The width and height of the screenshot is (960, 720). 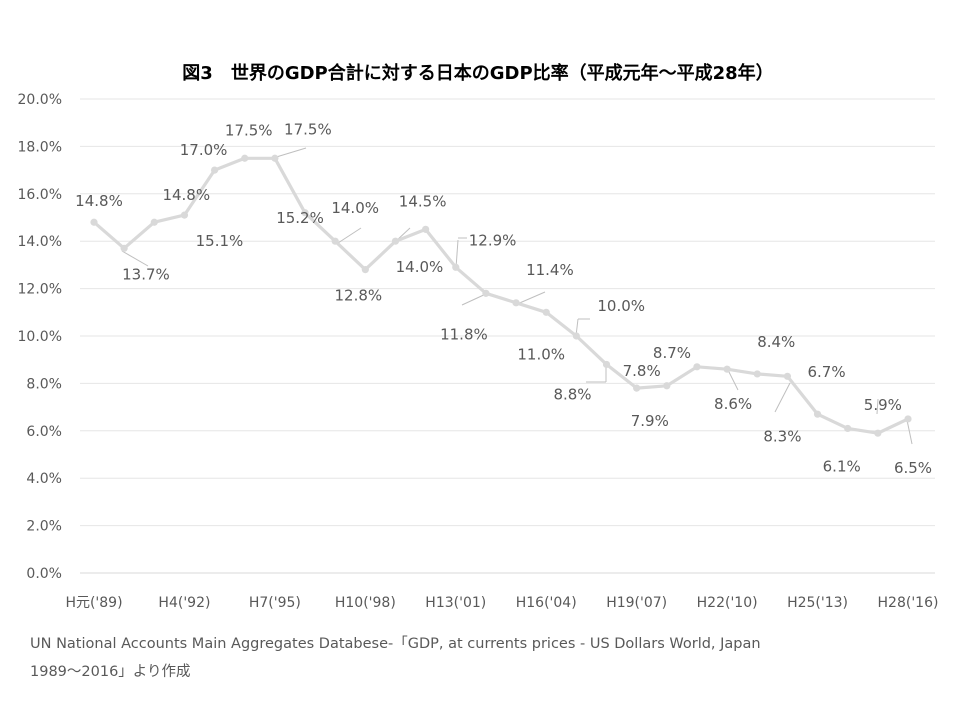 I want to click on x-tick-label: H16('04), so click(x=546, y=603).